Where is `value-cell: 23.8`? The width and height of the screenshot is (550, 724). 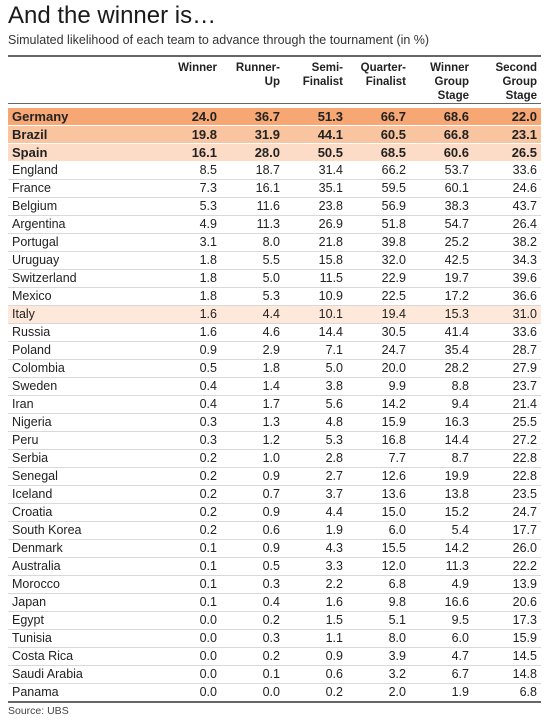 value-cell: 23.8 is located at coordinates (315, 206).